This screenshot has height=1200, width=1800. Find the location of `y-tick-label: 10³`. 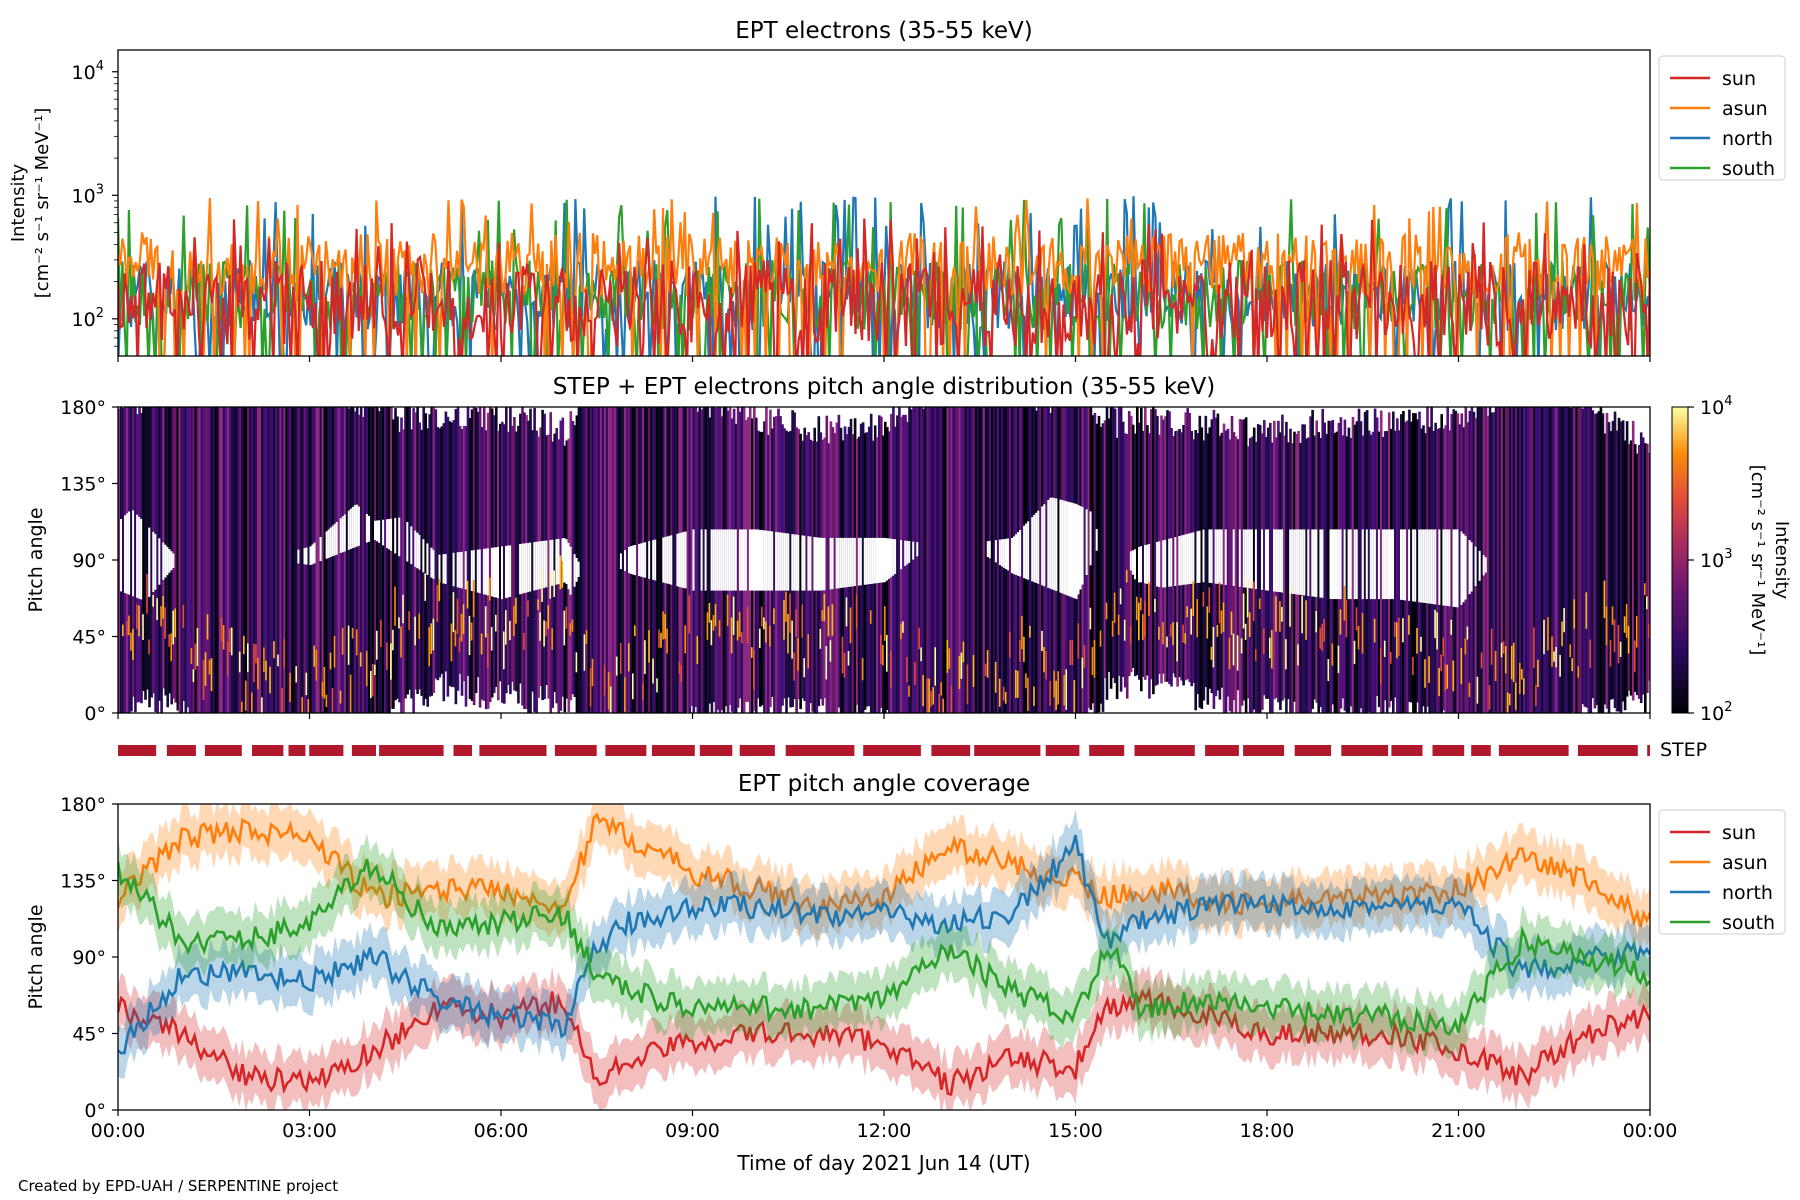

y-tick-label: 10³ is located at coordinates (88, 194).